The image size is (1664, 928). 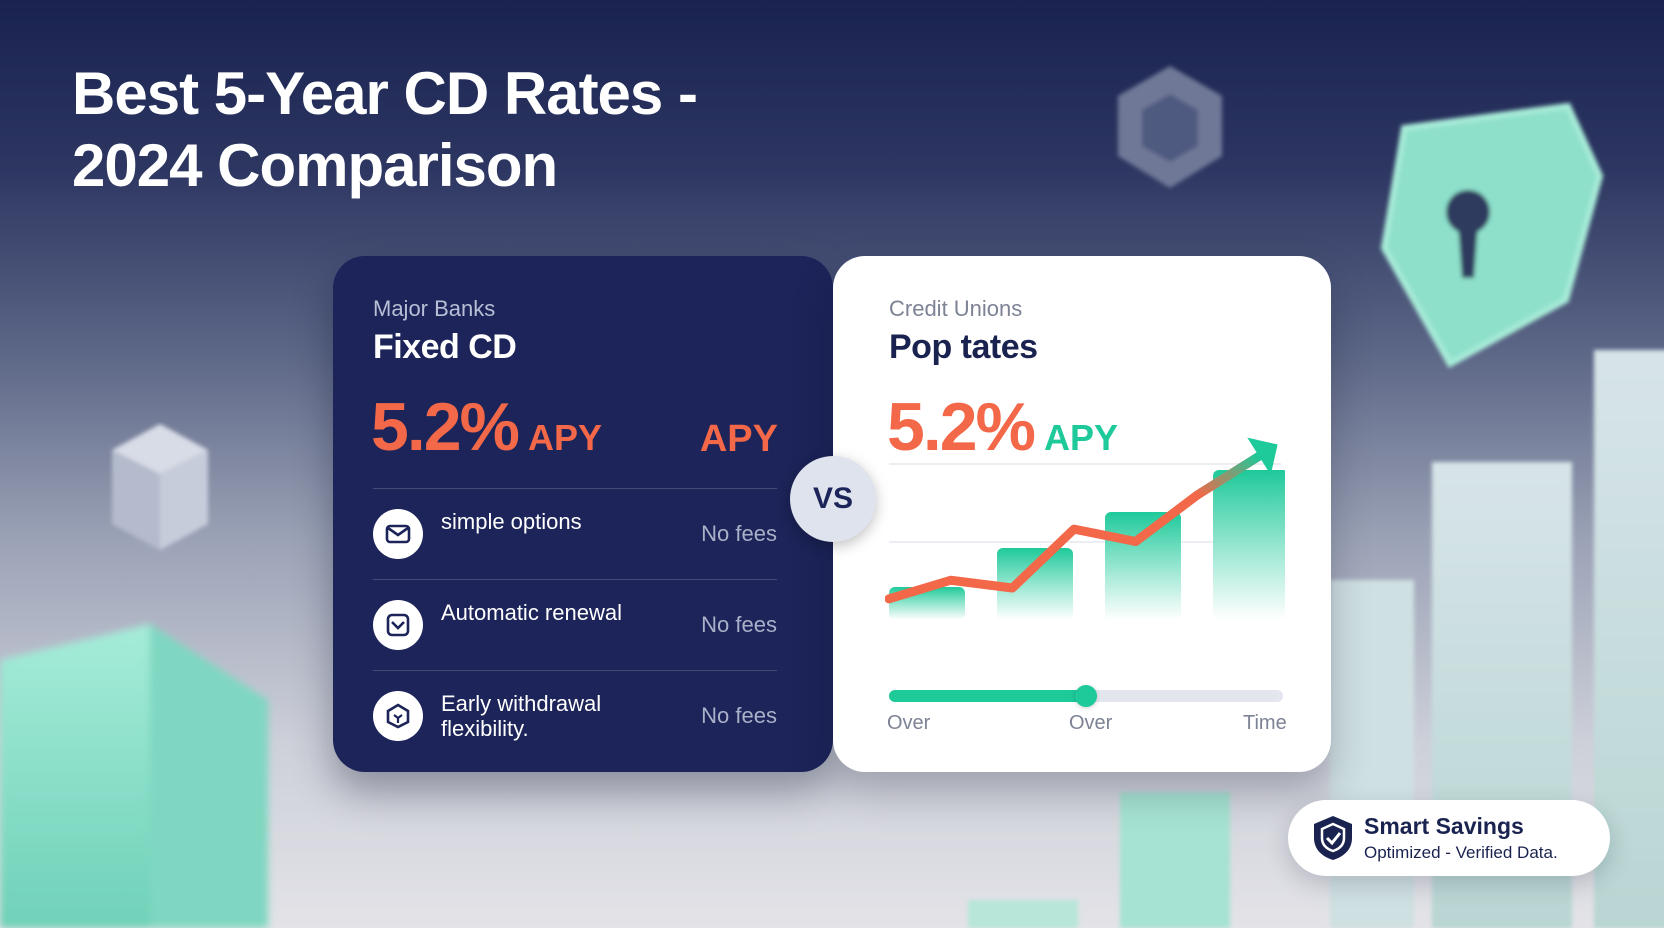 What do you see at coordinates (398, 625) in the screenshot?
I see `renewal-icon` at bounding box center [398, 625].